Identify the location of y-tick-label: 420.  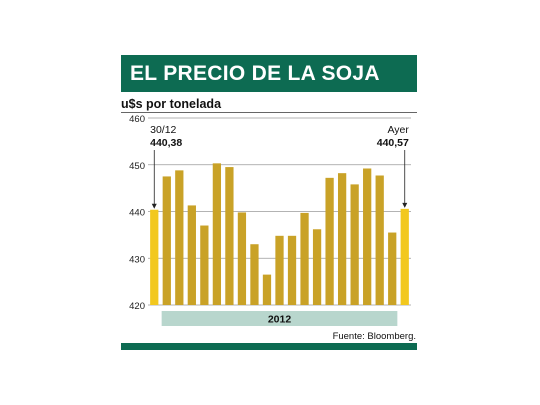
(137, 306).